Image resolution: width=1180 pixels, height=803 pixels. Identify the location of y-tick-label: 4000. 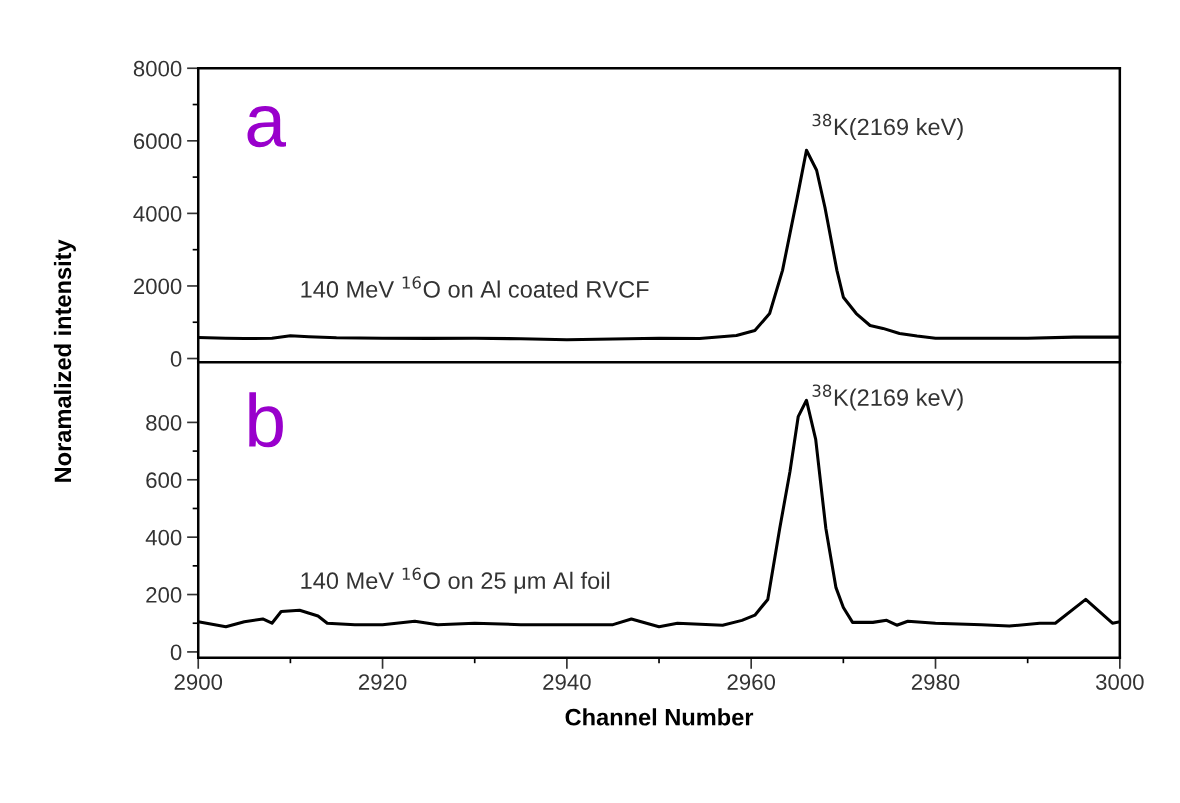
(157, 213).